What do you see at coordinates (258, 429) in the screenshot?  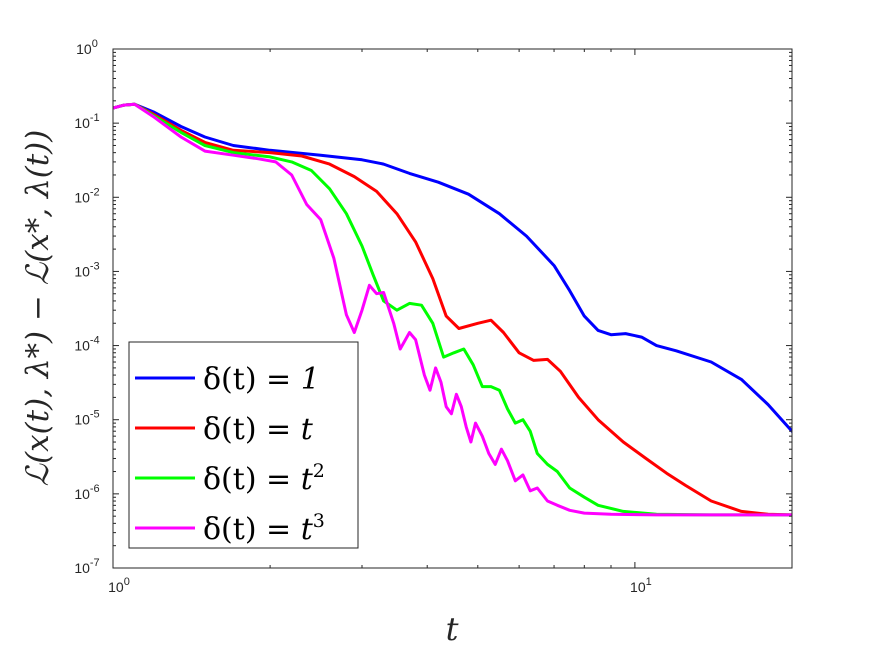 I see `legend-label-2: δ(t) = t` at bounding box center [258, 429].